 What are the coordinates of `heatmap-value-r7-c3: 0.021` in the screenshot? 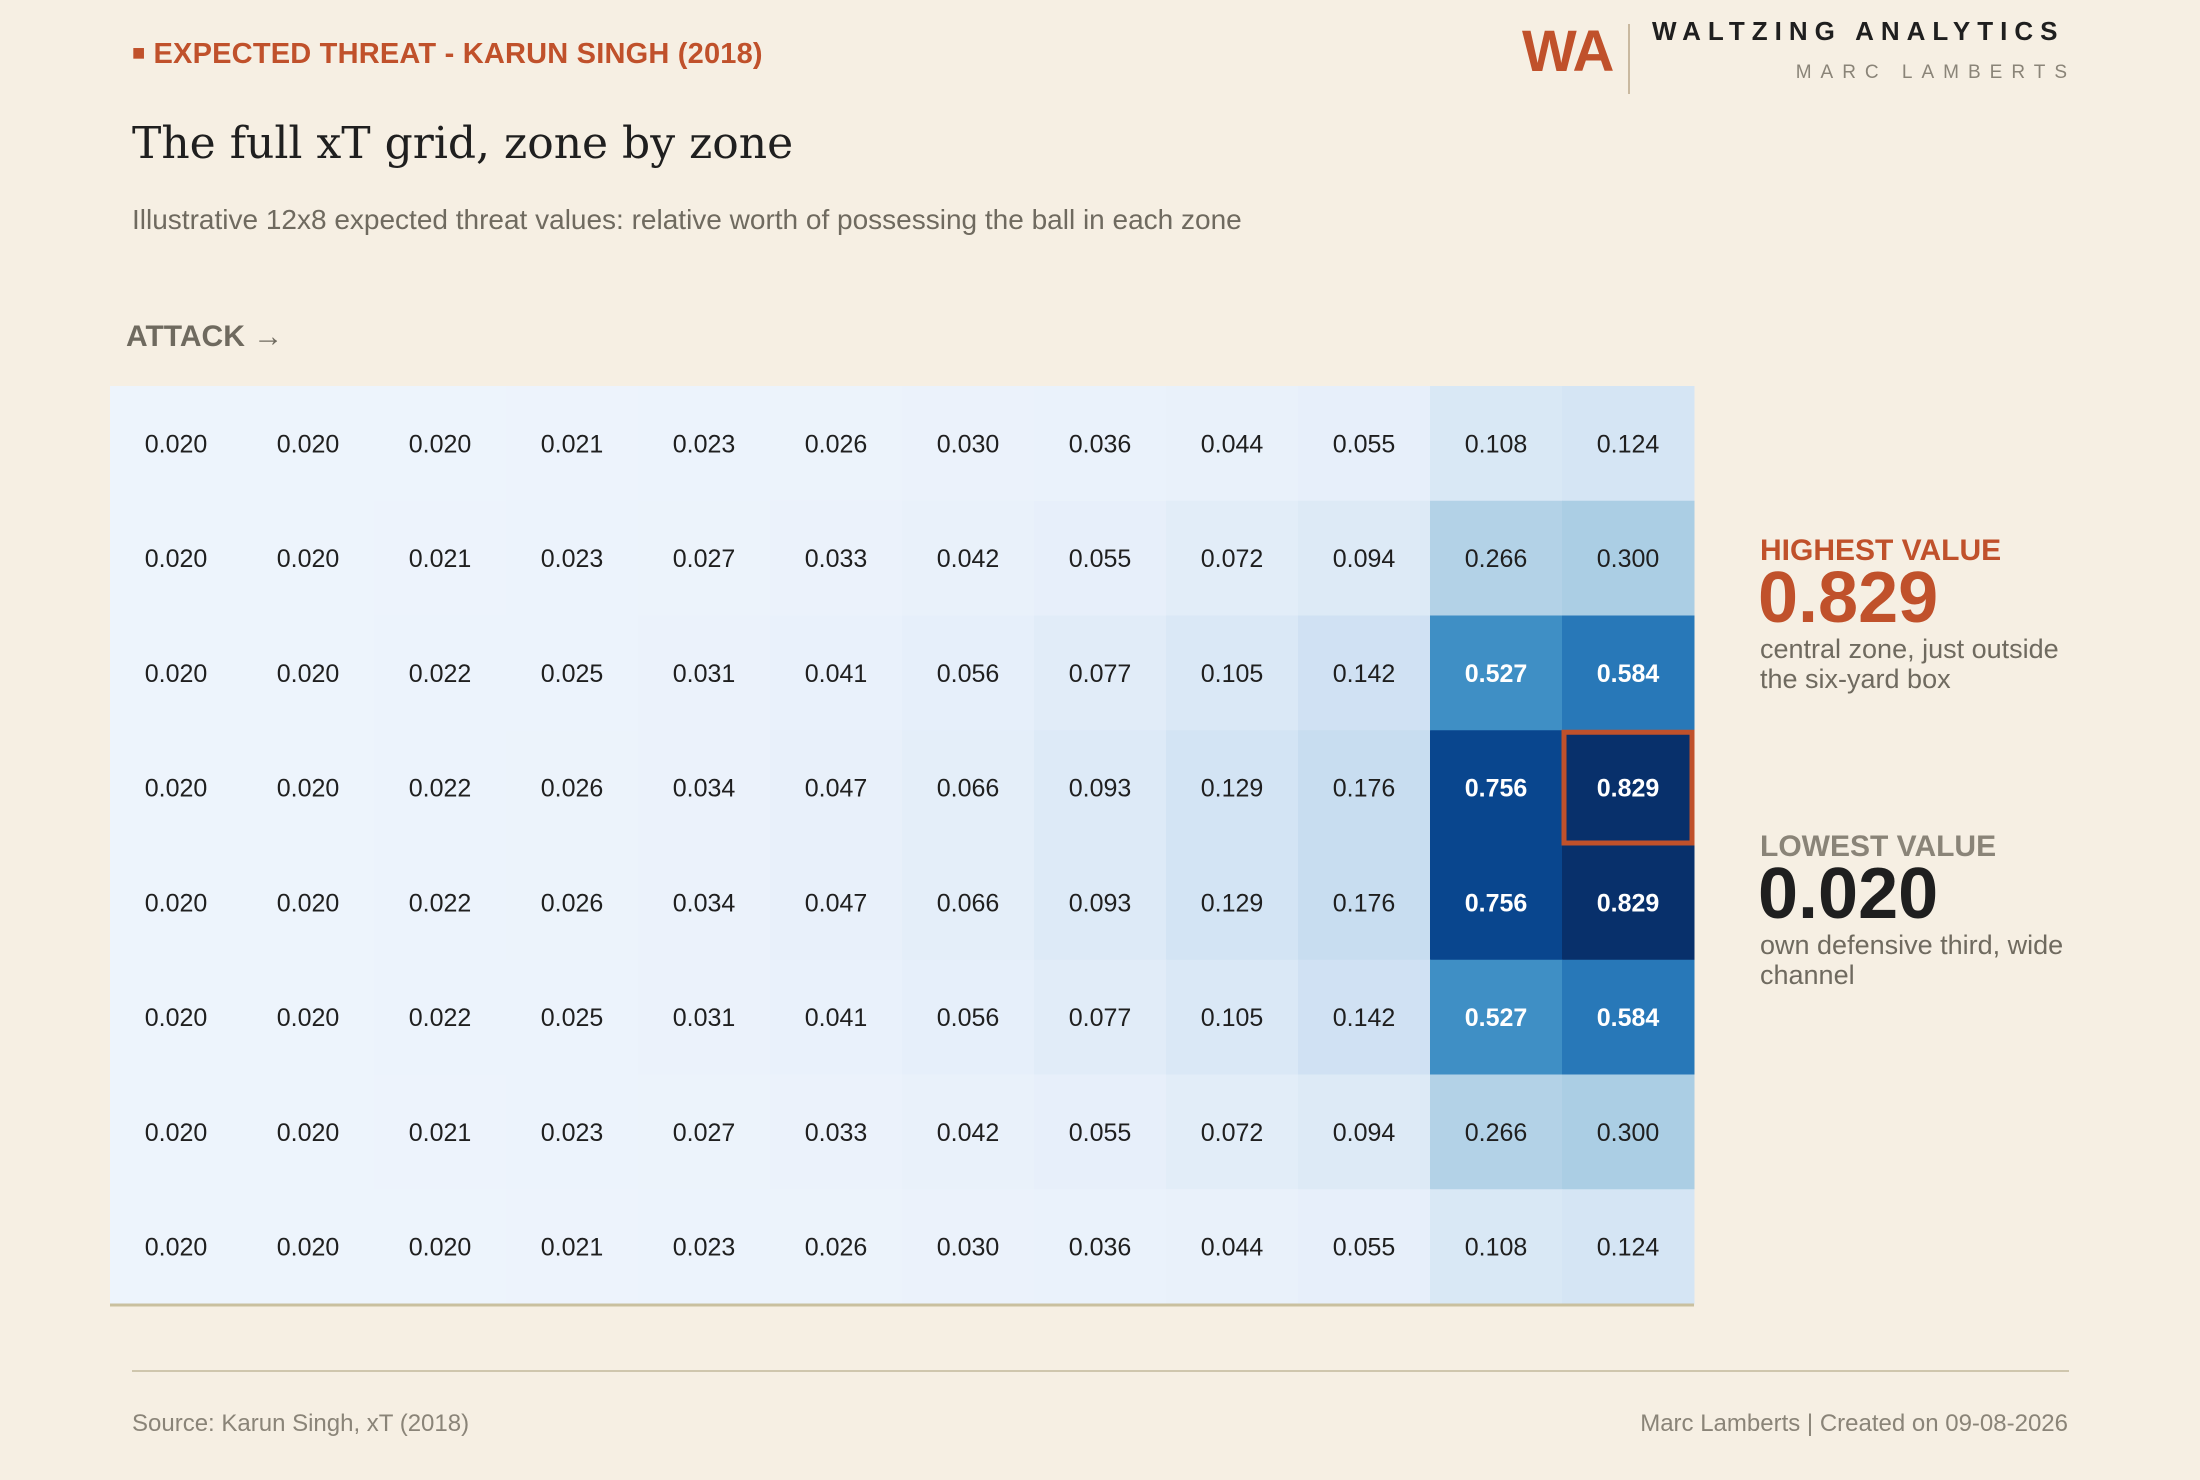 It's located at (440, 1133).